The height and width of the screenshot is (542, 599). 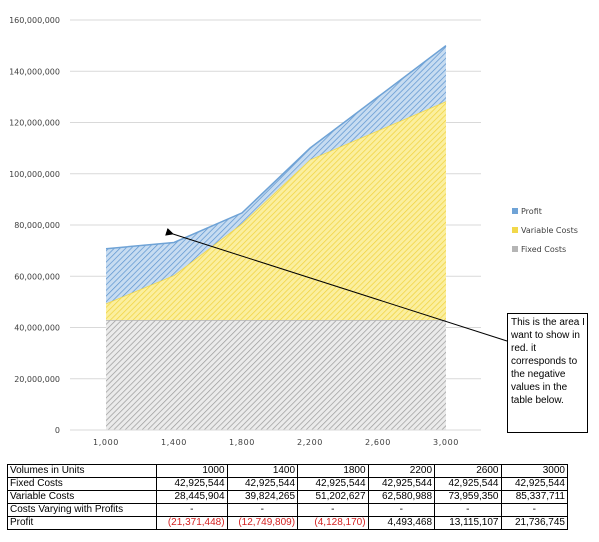 I want to click on table-cell: (12,749,809), so click(x=262, y=523).